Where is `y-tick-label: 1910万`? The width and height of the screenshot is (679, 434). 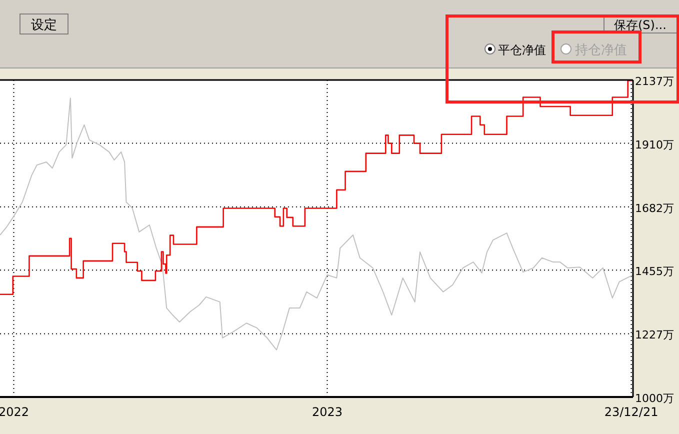
y-tick-label: 1910万 is located at coordinates (654, 145).